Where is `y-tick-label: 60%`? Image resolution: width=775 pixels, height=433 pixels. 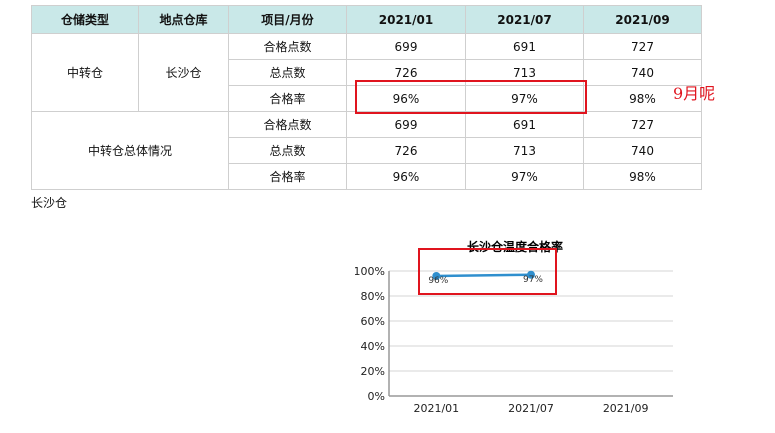 y-tick-label: 60% is located at coordinates (373, 321).